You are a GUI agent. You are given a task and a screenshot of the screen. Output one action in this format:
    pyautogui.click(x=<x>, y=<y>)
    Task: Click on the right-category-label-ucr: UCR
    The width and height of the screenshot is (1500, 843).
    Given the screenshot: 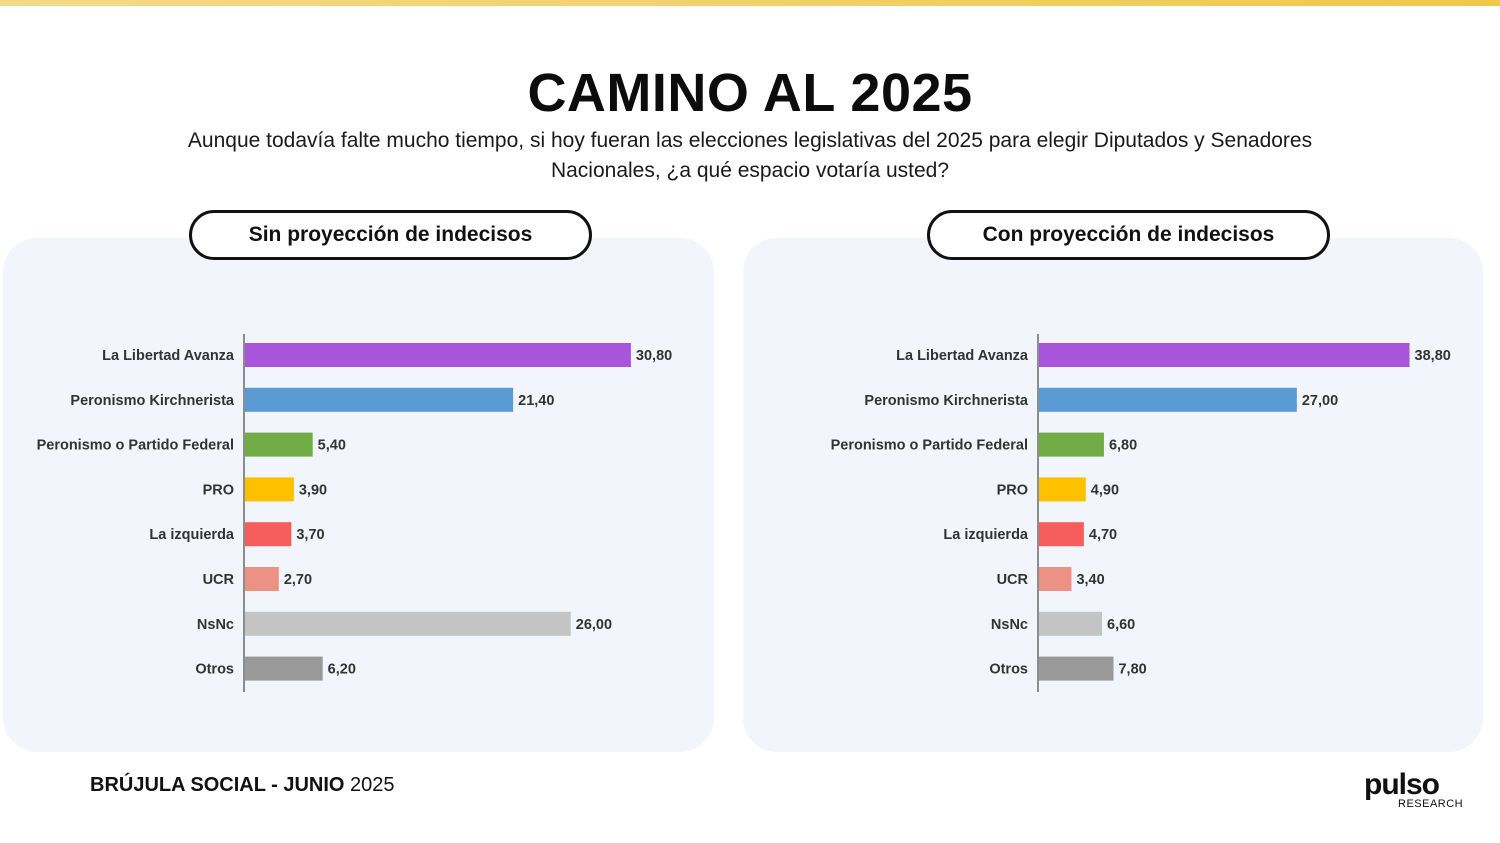 What is the action you would take?
    pyautogui.click(x=1013, y=580)
    